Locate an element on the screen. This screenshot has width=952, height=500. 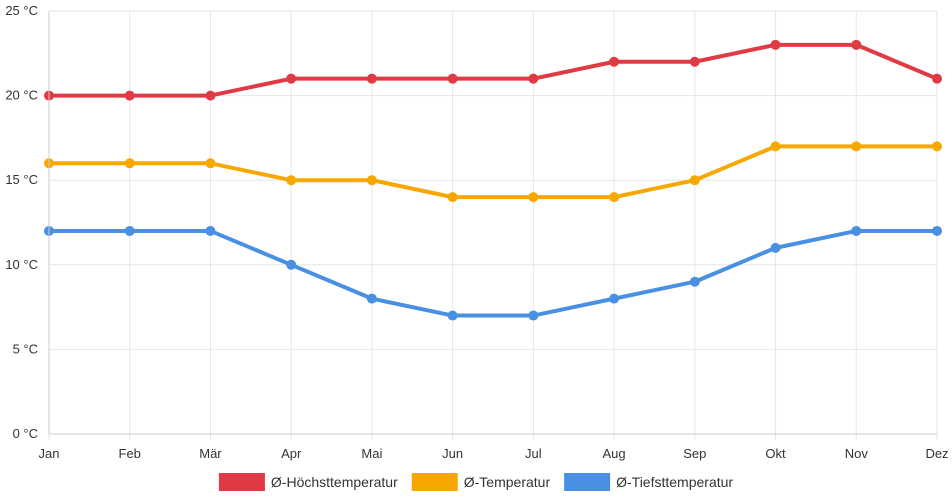
y-tick-label: 20 °C is located at coordinates (21, 95).